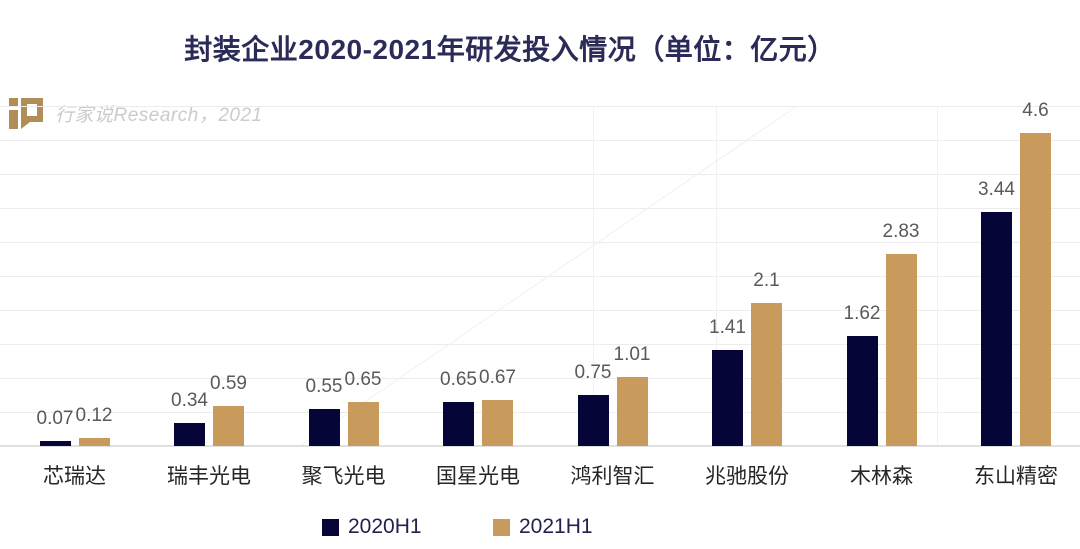 This screenshot has height=549, width=1080. Describe the element at coordinates (501, 527) in the screenshot. I see `legend-swatch-2021h1` at that location.